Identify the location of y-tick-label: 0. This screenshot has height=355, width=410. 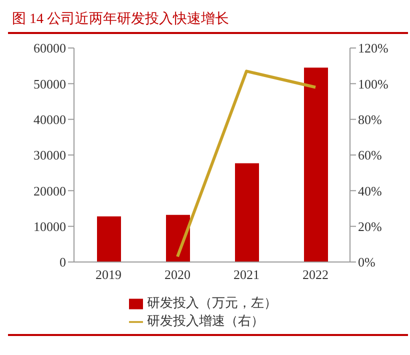
(63, 262).